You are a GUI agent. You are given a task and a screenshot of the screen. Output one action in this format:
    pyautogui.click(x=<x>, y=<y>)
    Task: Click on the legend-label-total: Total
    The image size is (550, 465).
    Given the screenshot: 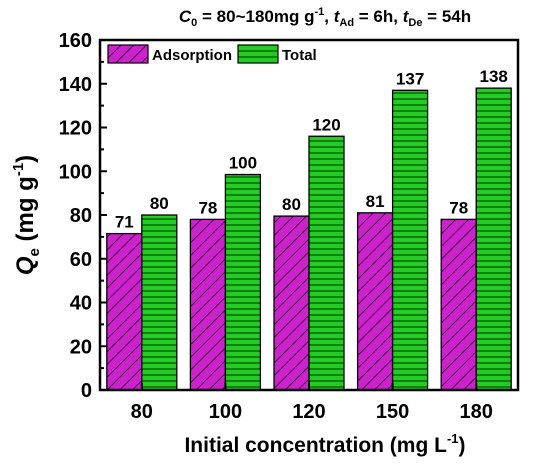 What is the action you would take?
    pyautogui.click(x=299, y=55)
    